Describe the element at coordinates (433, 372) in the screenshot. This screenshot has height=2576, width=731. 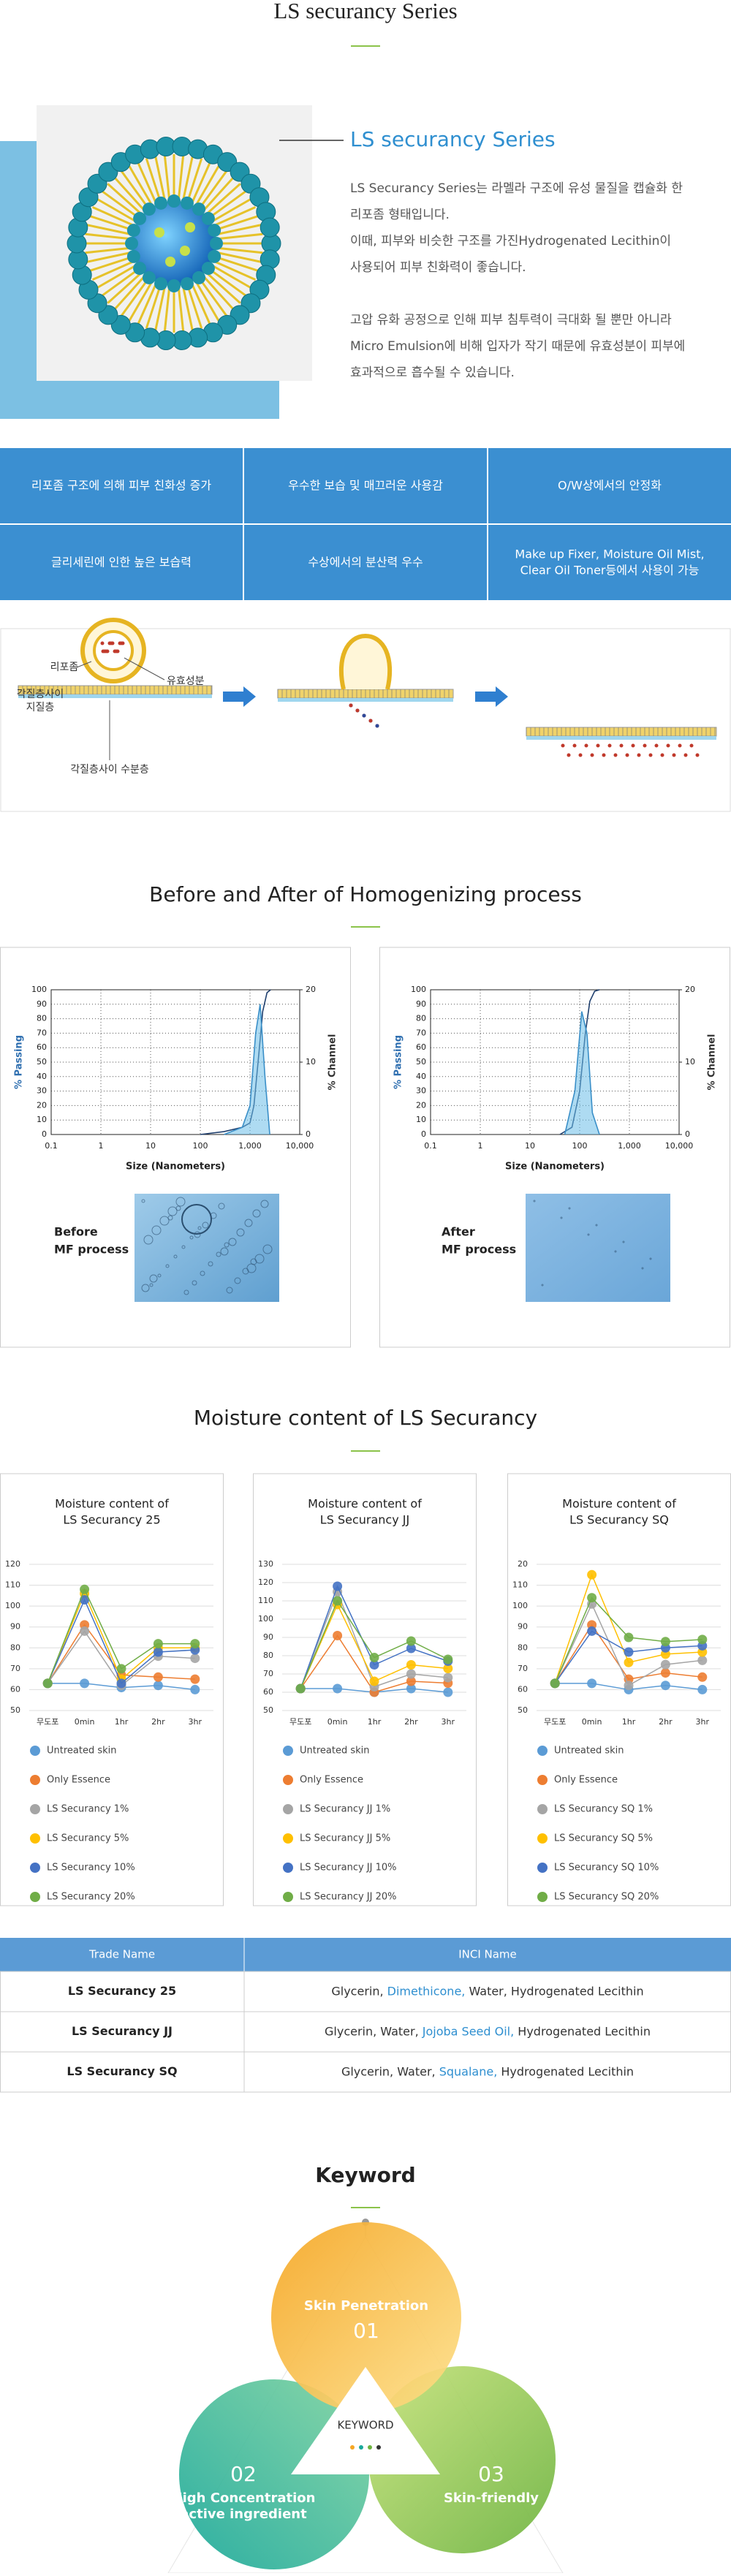
I see `intro-text: 효과적으로 흡수될 수 있습니다.` at that location.